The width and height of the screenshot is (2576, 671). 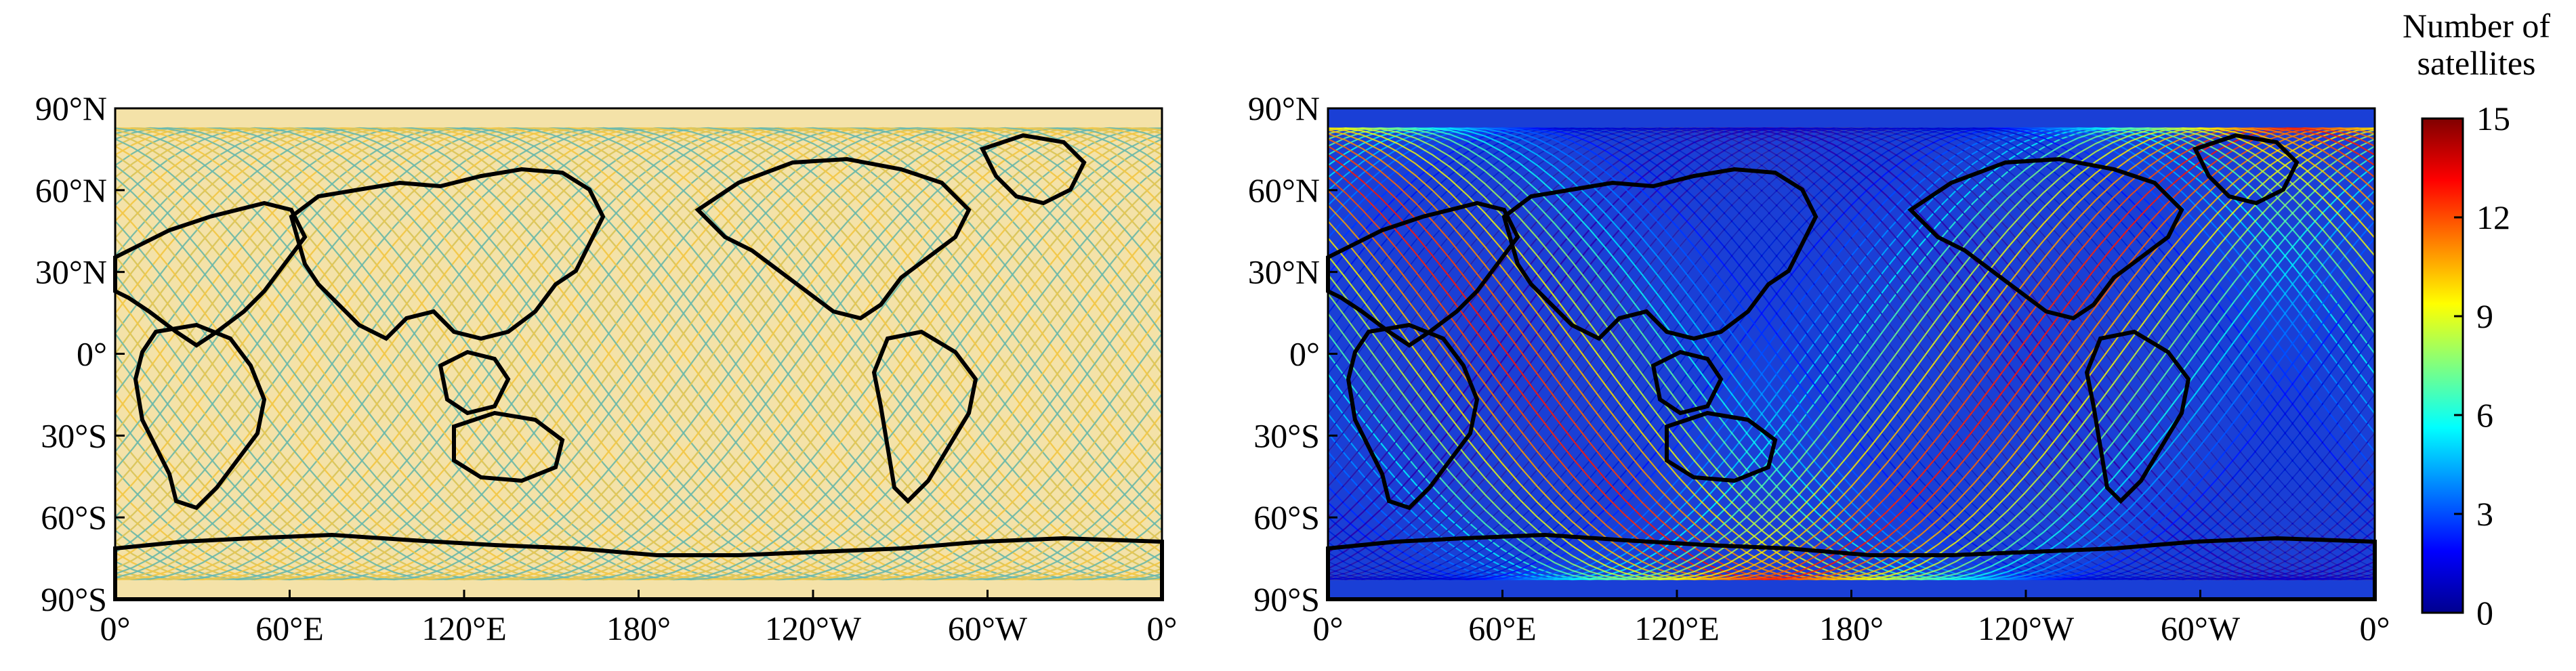 What do you see at coordinates (2493, 119) in the screenshot?
I see `colorbar-tick-label: 15` at bounding box center [2493, 119].